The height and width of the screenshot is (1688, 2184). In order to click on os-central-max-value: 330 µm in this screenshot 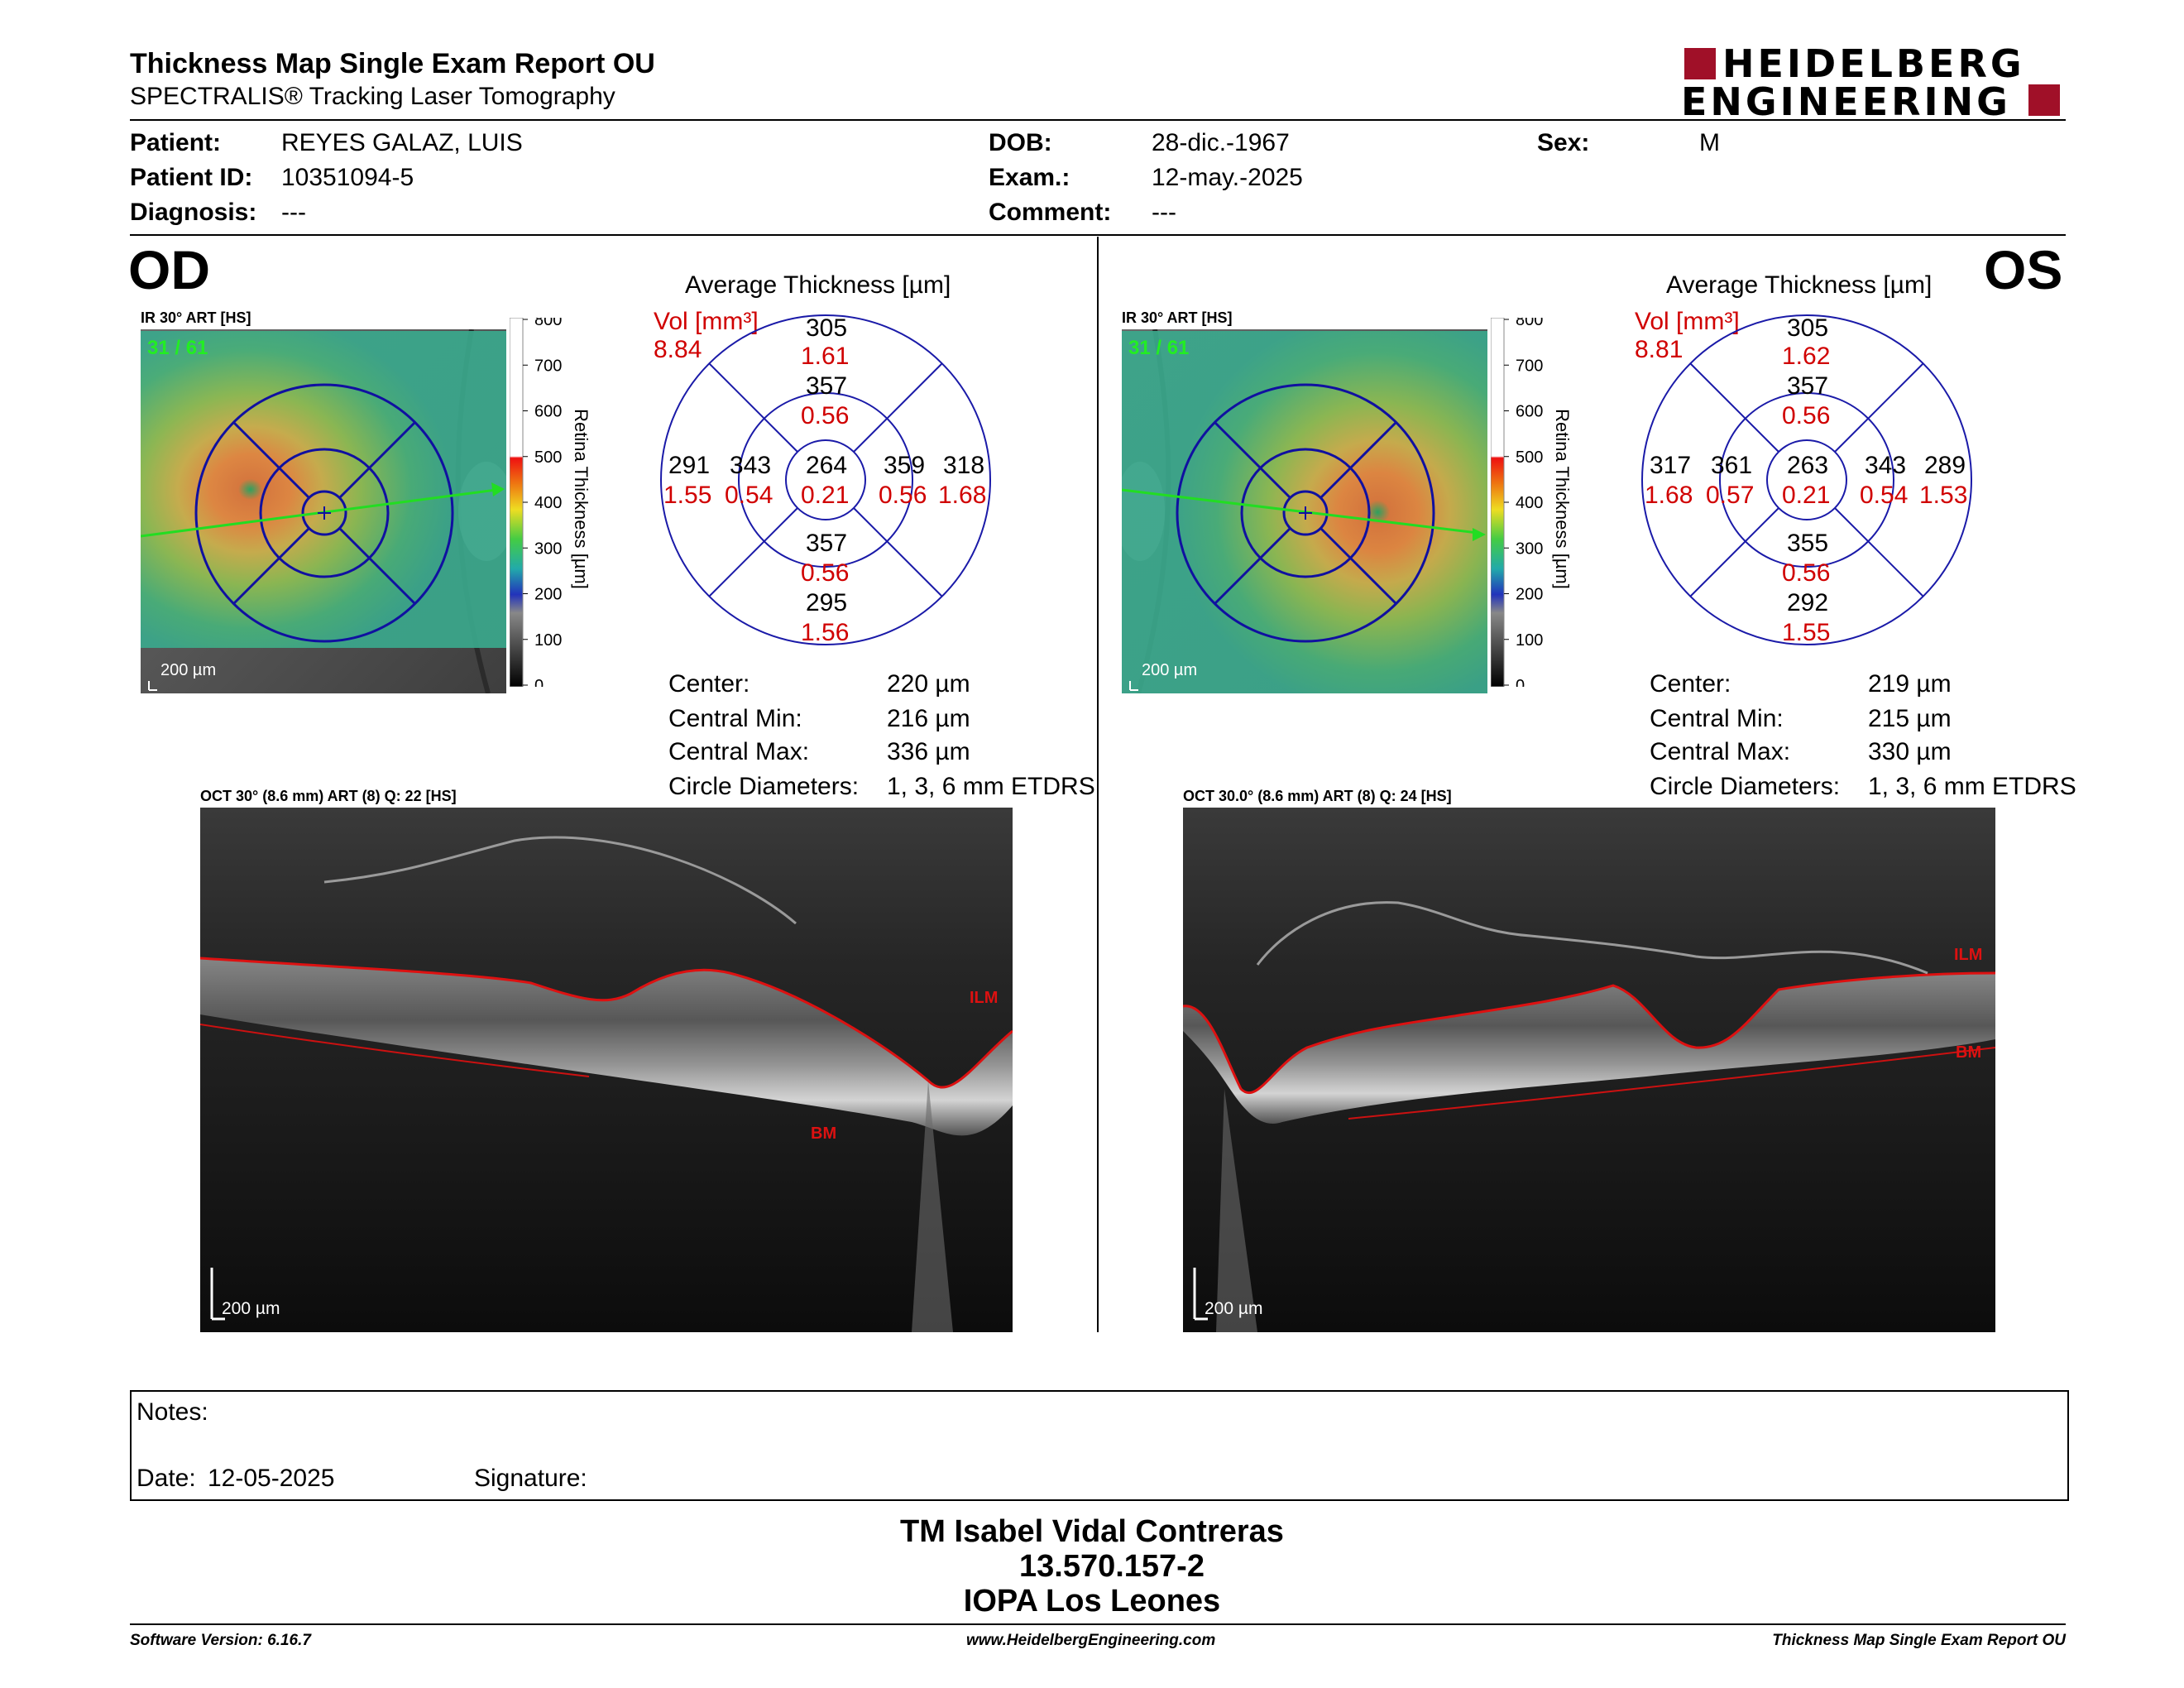, I will do `click(1910, 751)`.